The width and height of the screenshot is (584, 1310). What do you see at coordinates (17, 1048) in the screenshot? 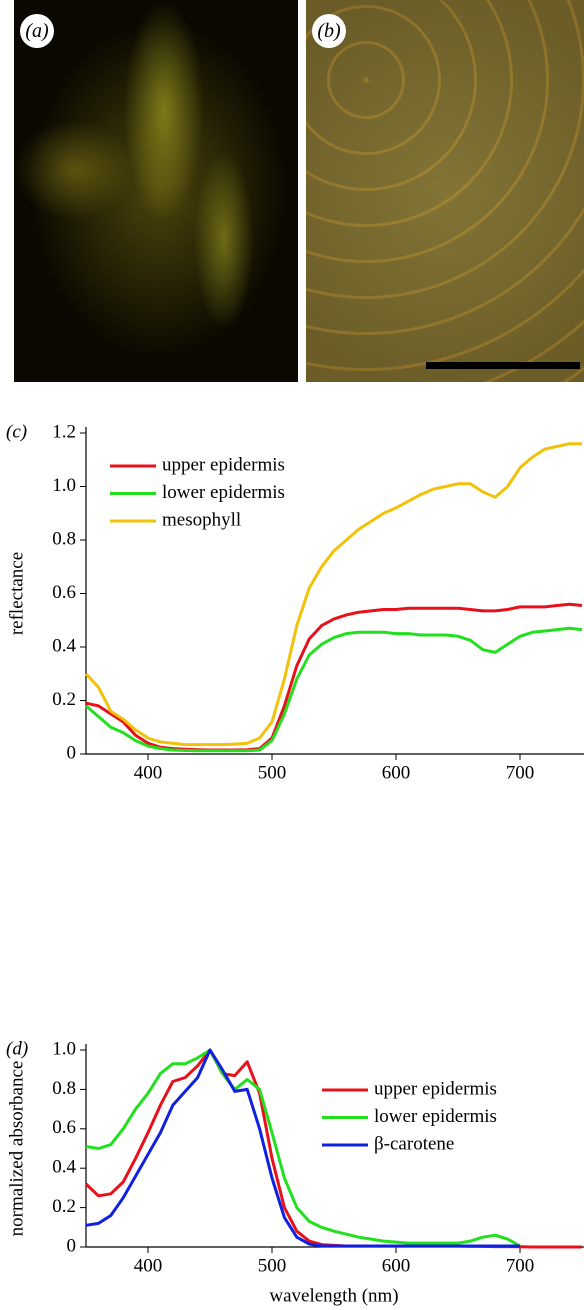
I see `panel-label: (d)` at bounding box center [17, 1048].